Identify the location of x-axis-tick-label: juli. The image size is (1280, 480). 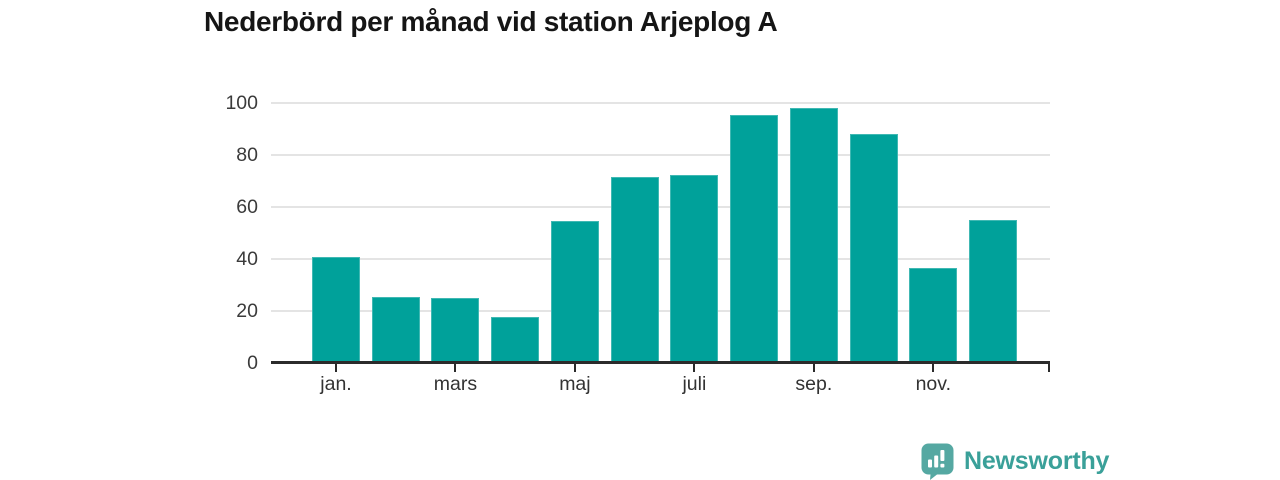
(694, 384).